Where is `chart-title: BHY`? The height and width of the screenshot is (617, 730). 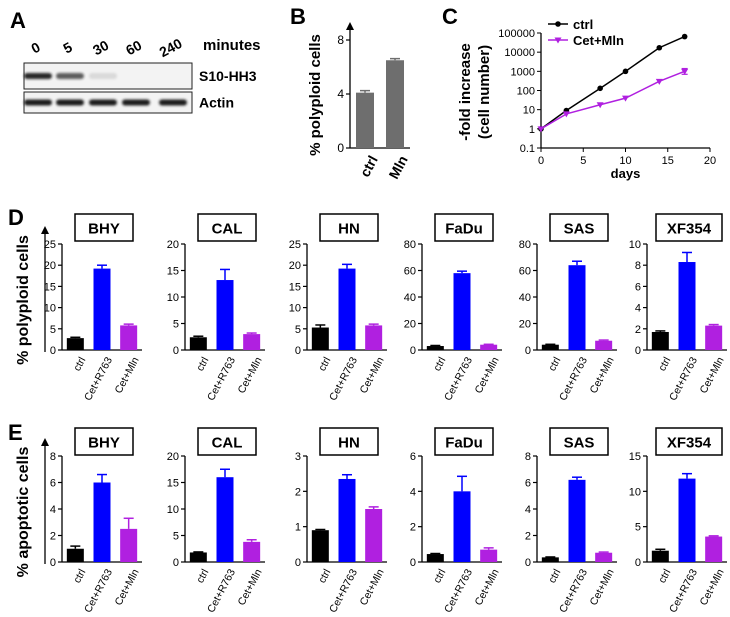
chart-title: BHY is located at coordinates (104, 443).